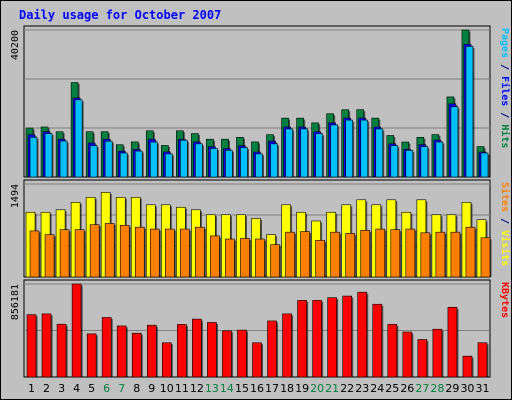 The height and width of the screenshot is (400, 512). What do you see at coordinates (106, 388) in the screenshot?
I see `x-tick-label-6: 6` at bounding box center [106, 388].